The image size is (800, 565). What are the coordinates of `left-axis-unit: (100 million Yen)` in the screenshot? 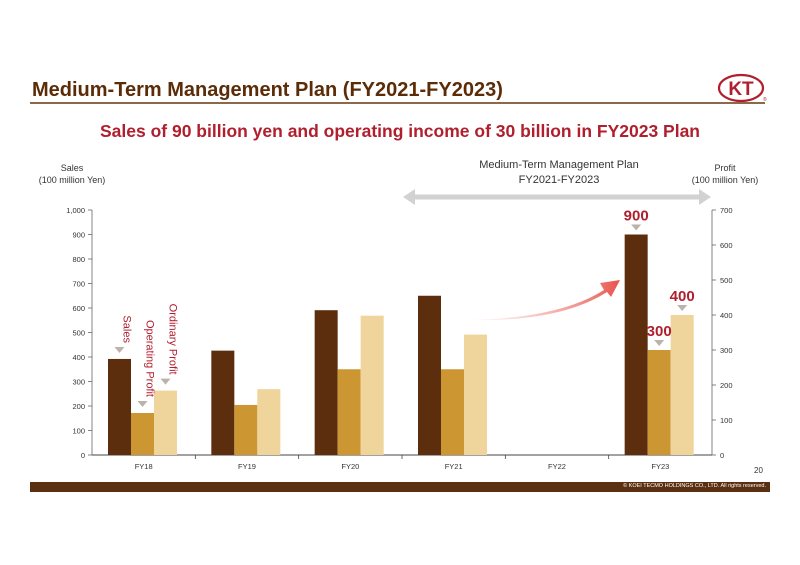 It's located at (72, 180).